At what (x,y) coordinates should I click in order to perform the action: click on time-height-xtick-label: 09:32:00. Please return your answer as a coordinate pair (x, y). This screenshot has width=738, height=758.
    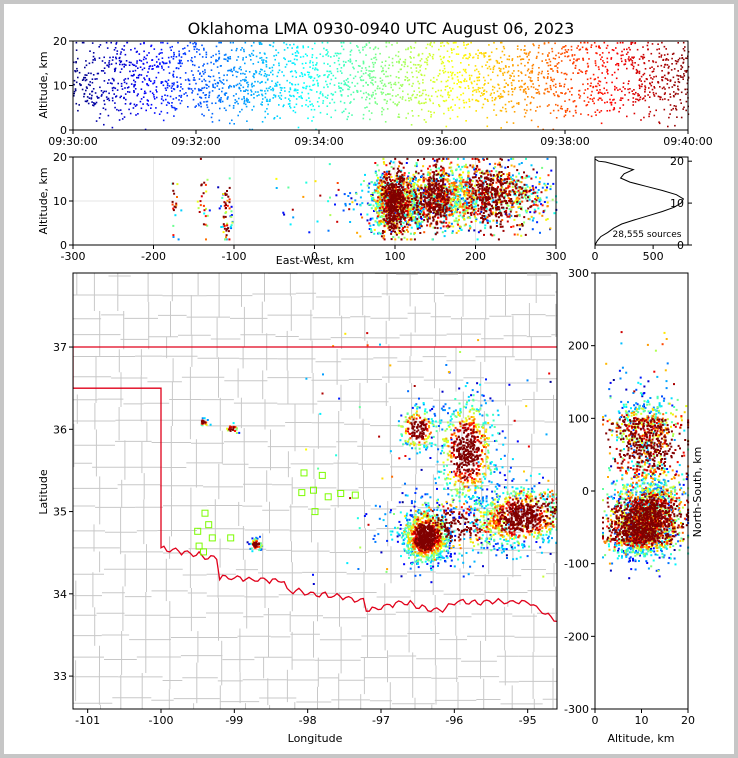
    Looking at the image, I should click on (195, 141).